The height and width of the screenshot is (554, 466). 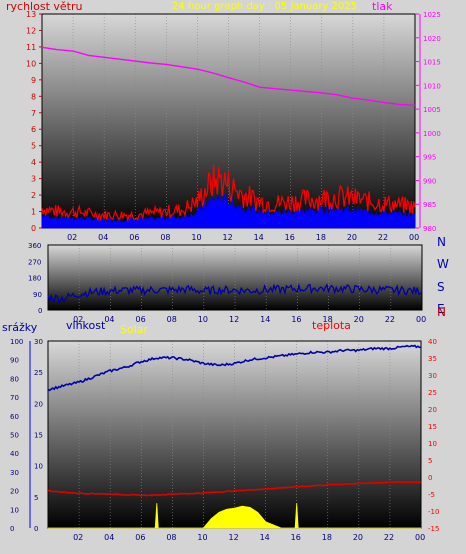 I want to click on y-tick-label-pressure: 985, so click(x=429, y=205).